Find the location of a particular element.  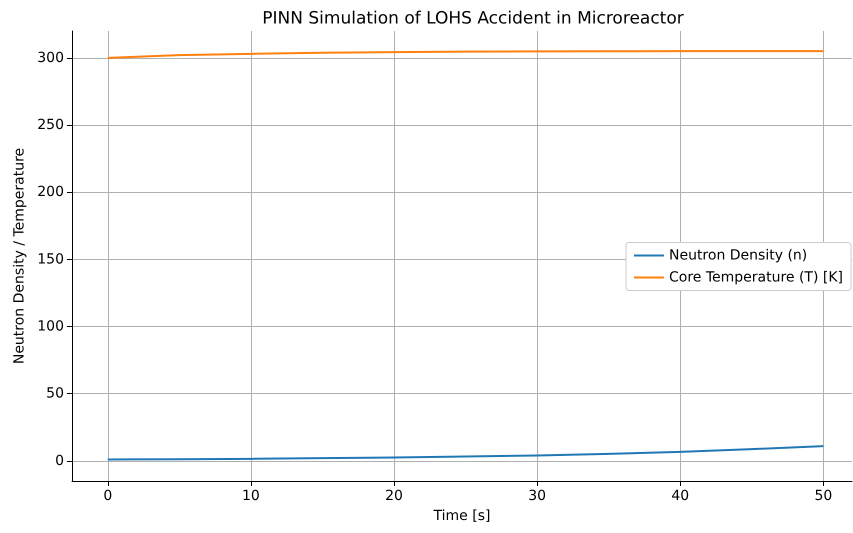

legend-label: Core Temperature (T) [K] is located at coordinates (755, 278).